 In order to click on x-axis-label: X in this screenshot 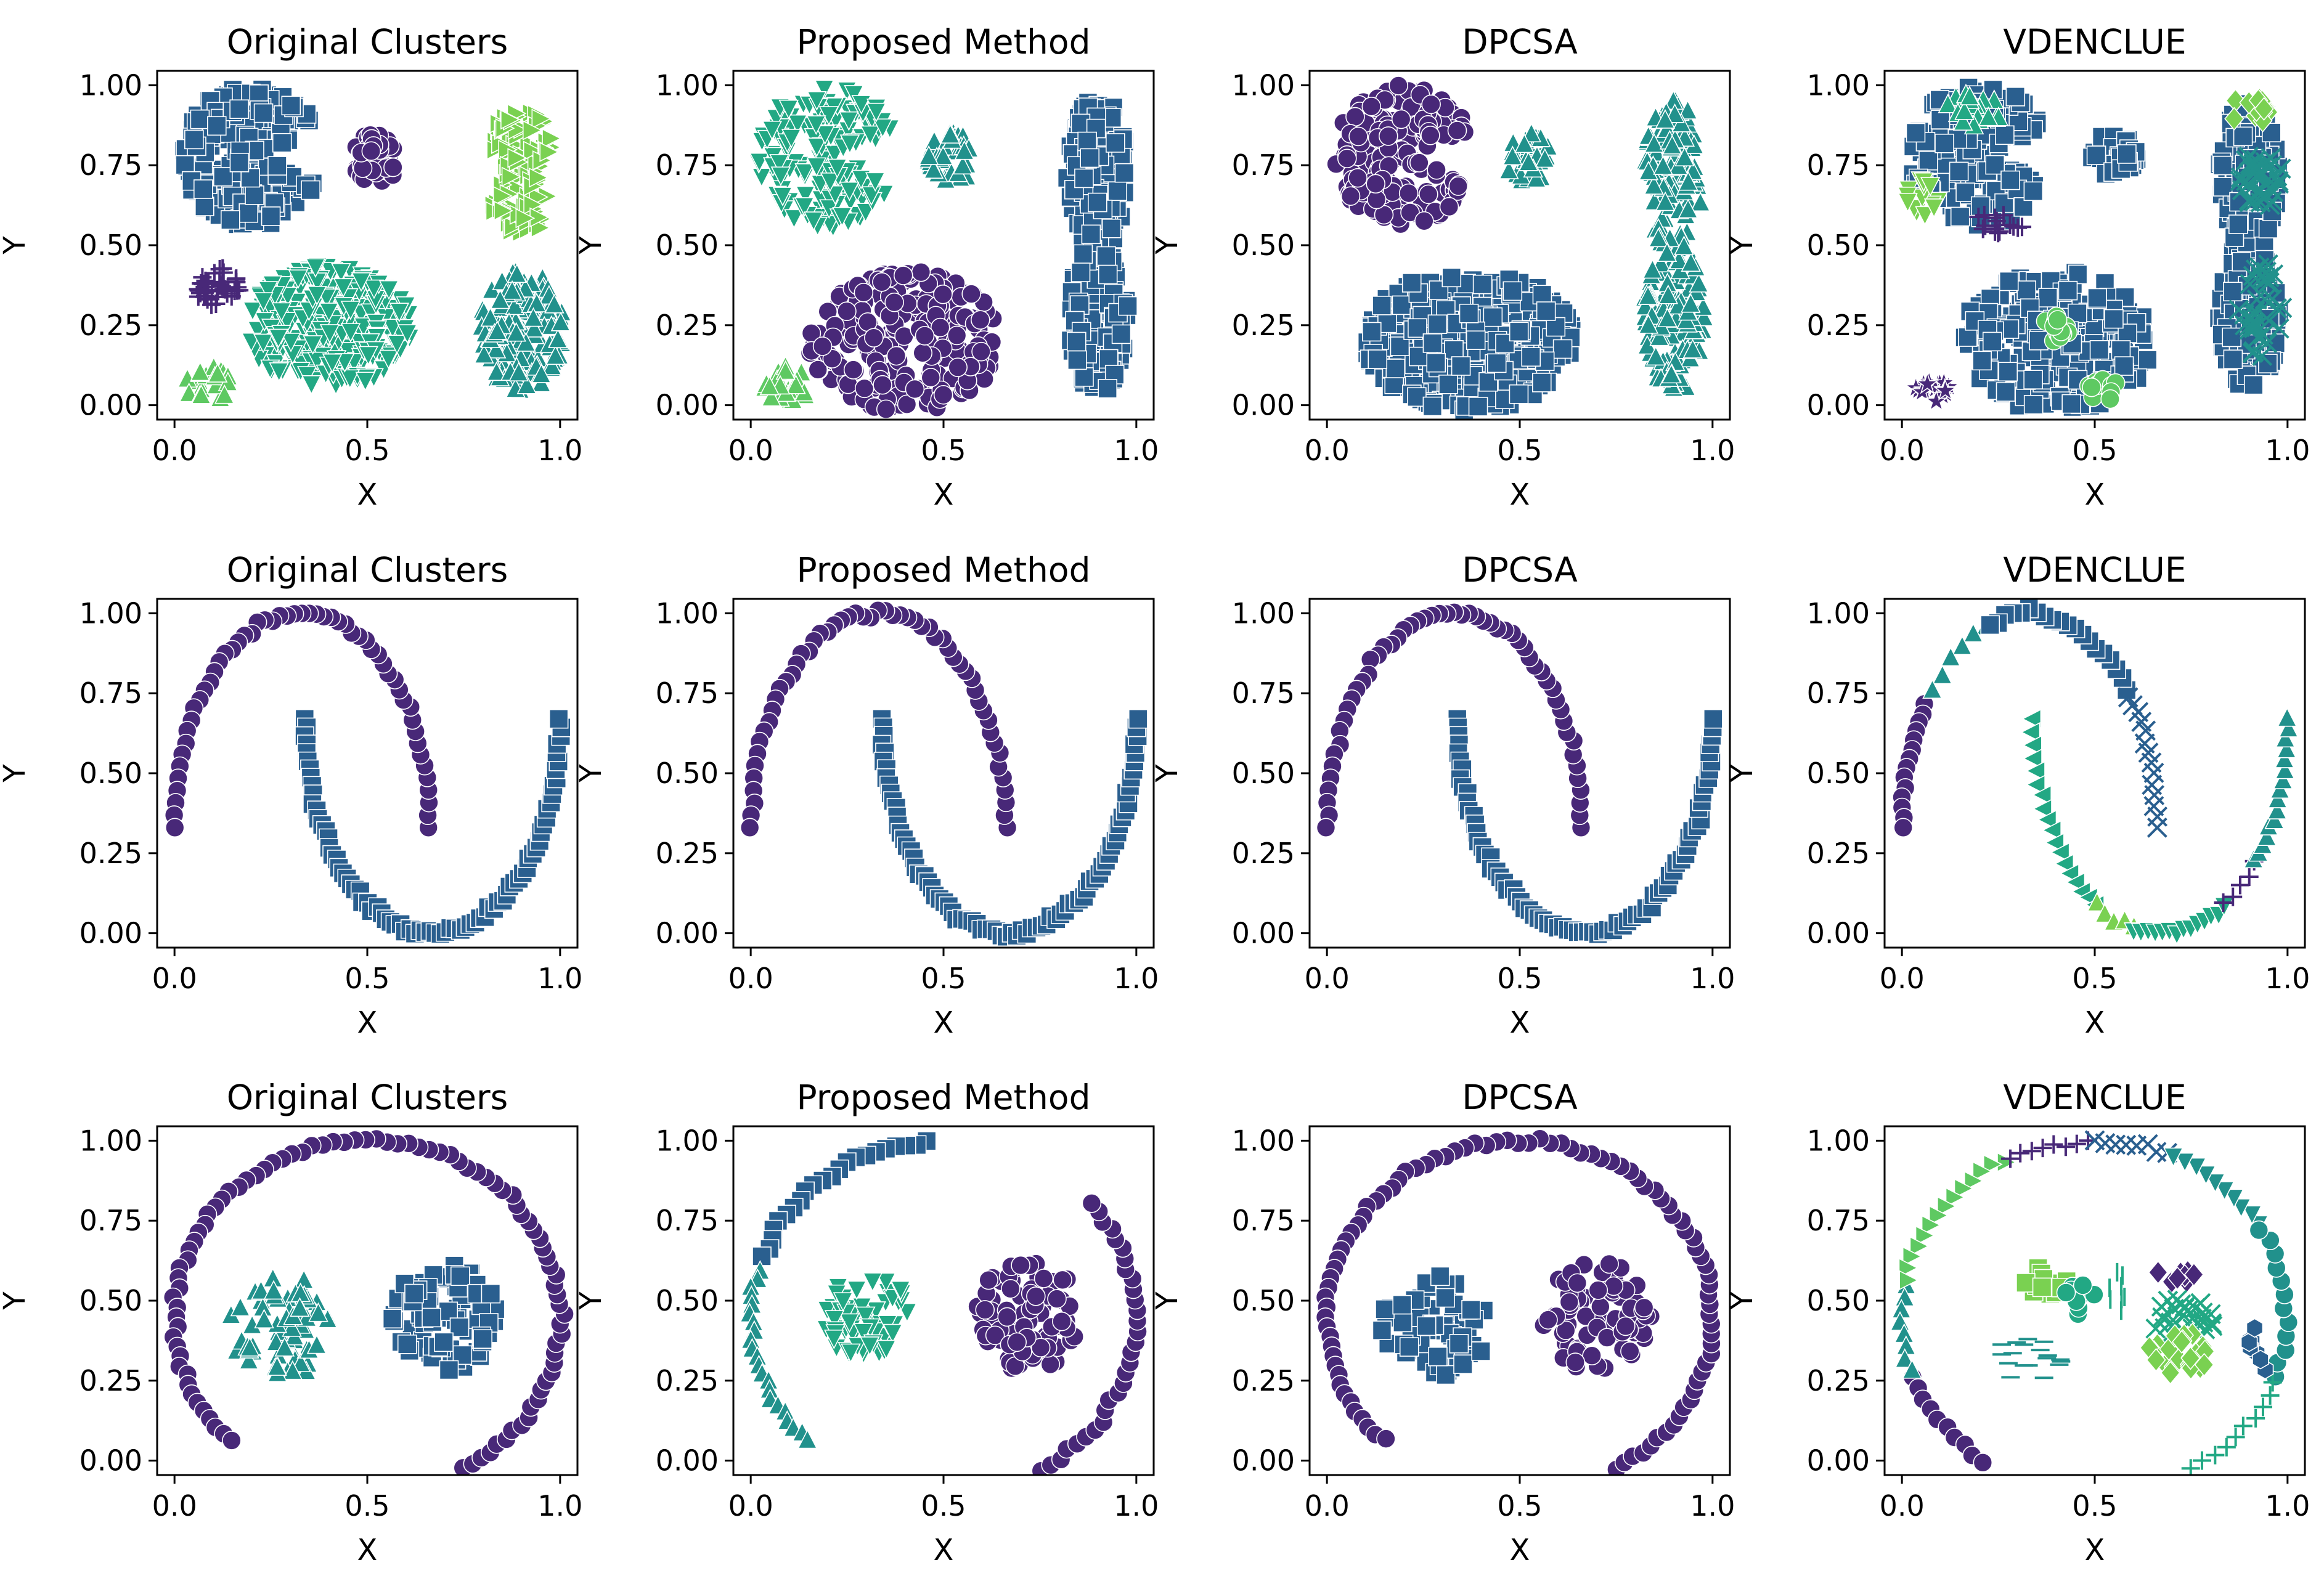, I will do `click(2095, 1023)`.